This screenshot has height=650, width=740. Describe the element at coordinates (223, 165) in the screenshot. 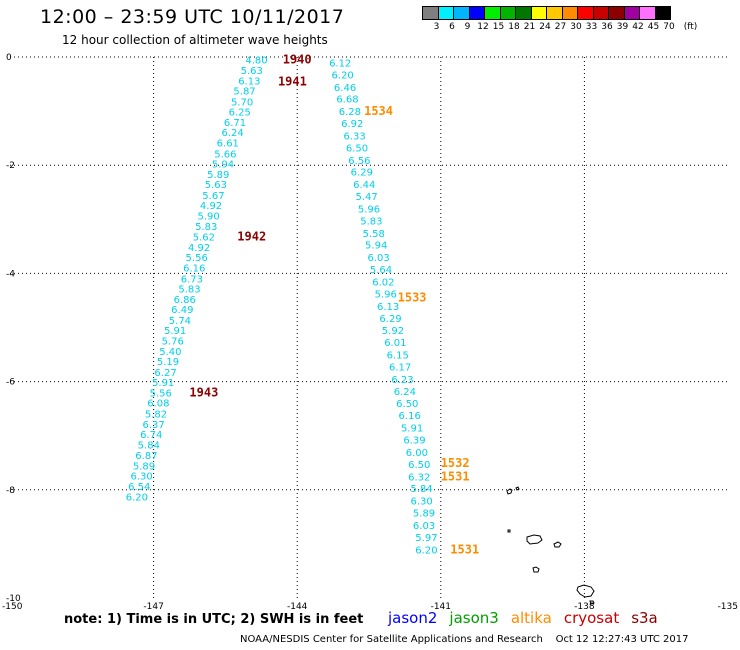

I see `wave-height-label: 5.94` at that location.